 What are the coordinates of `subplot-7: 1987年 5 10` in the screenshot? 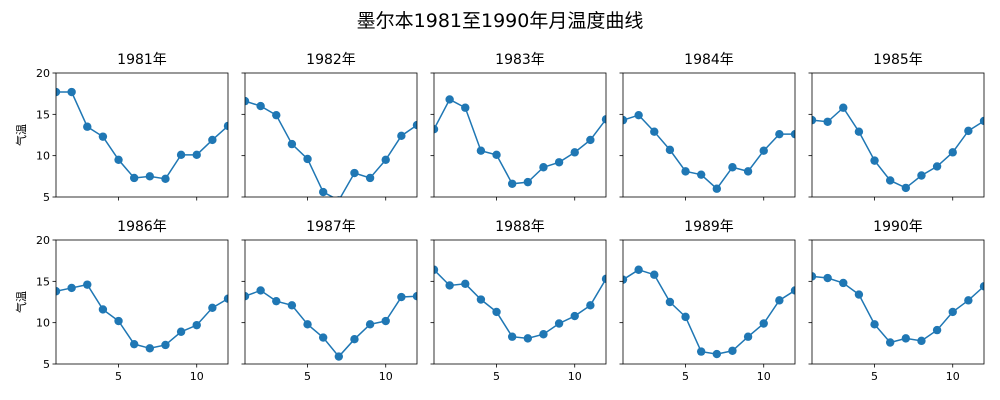 It's located at (329, 301).